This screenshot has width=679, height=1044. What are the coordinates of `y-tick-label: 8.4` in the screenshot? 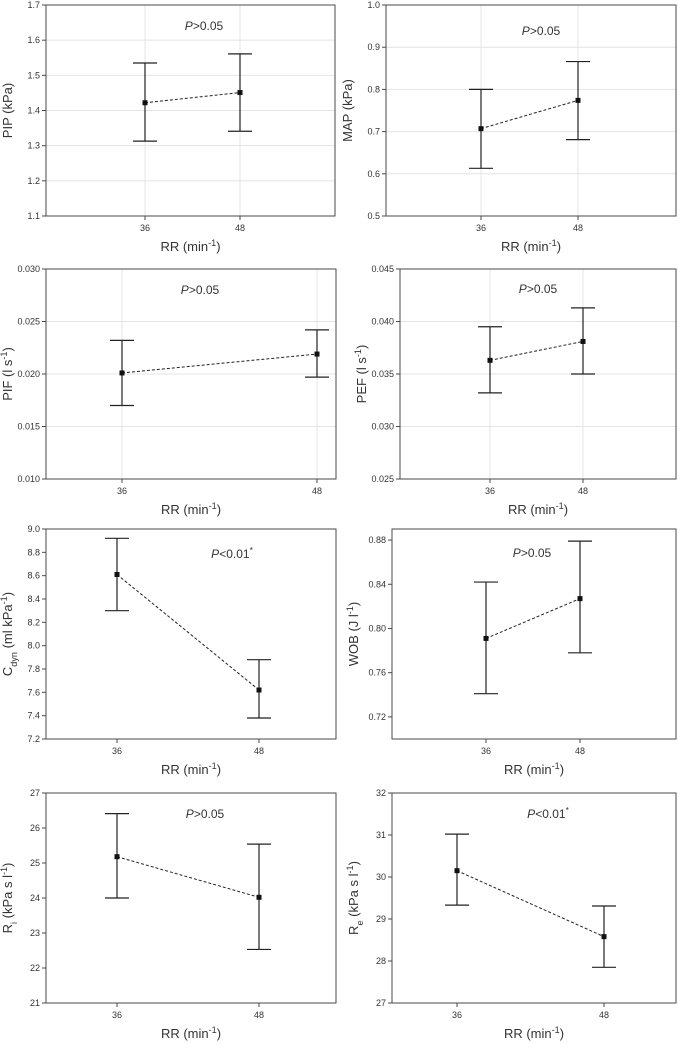 It's located at (33, 599).